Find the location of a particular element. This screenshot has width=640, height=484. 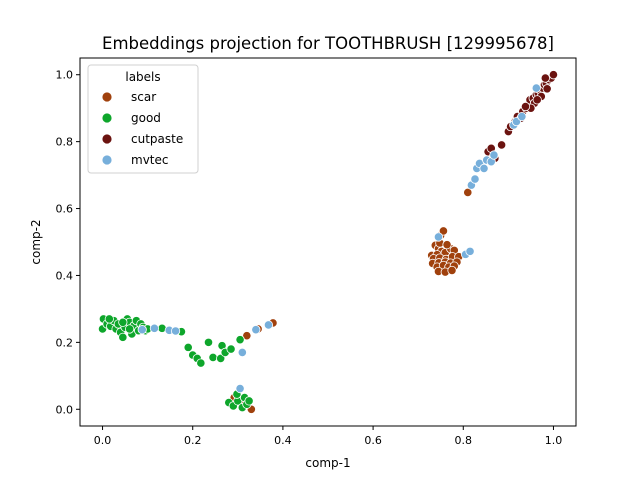

y-tick-label: 0.8 is located at coordinates (65, 142).